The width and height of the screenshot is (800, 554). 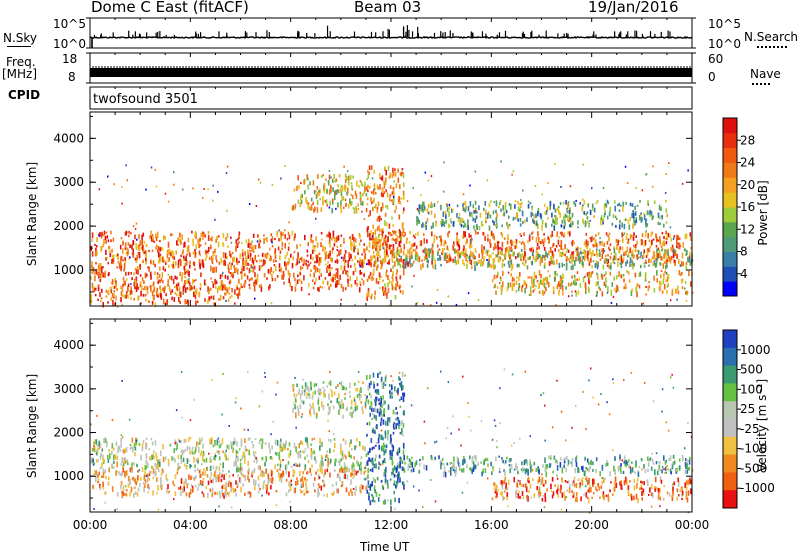 I want to click on date-title: 19/Jan/2016, so click(x=633, y=8).